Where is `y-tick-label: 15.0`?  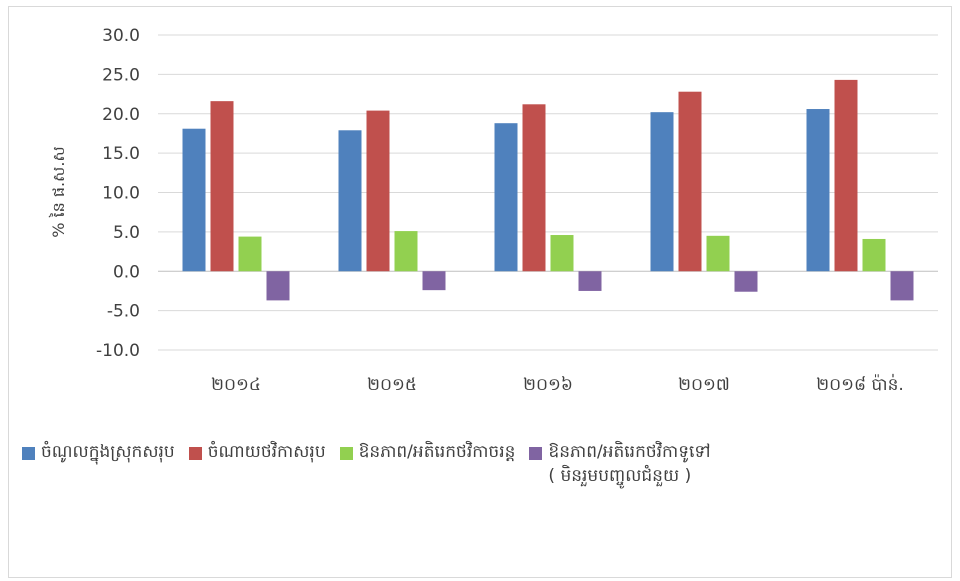 y-tick-label: 15.0 is located at coordinates (121, 154).